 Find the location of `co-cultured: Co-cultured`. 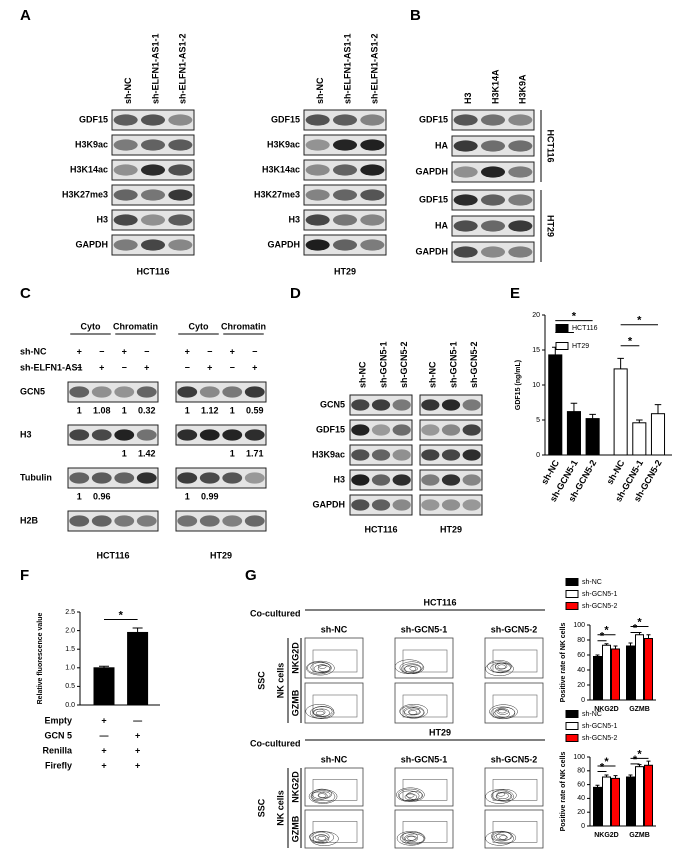

co-cultured: Co-cultured is located at coordinates (275, 743).